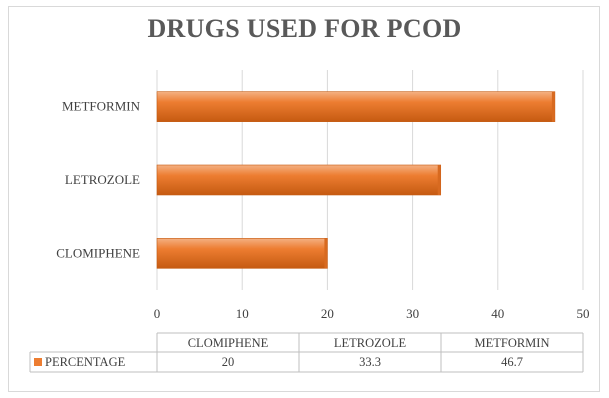 The width and height of the screenshot is (609, 398). What do you see at coordinates (299, 180) in the screenshot?
I see `bar-letrozole` at bounding box center [299, 180].